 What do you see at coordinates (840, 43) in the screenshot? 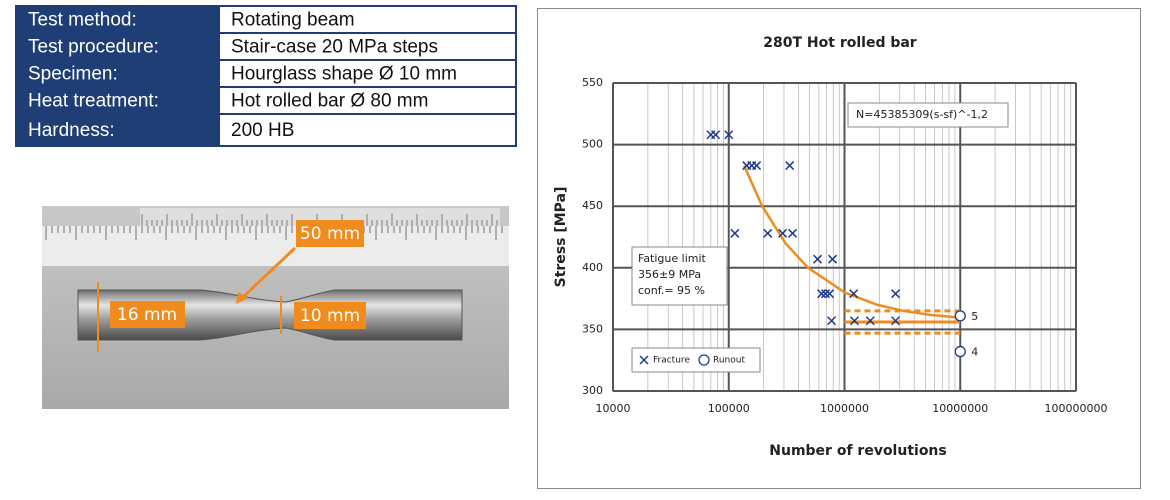
I see `chart-title: 280T Hot rolled bar` at bounding box center [840, 43].